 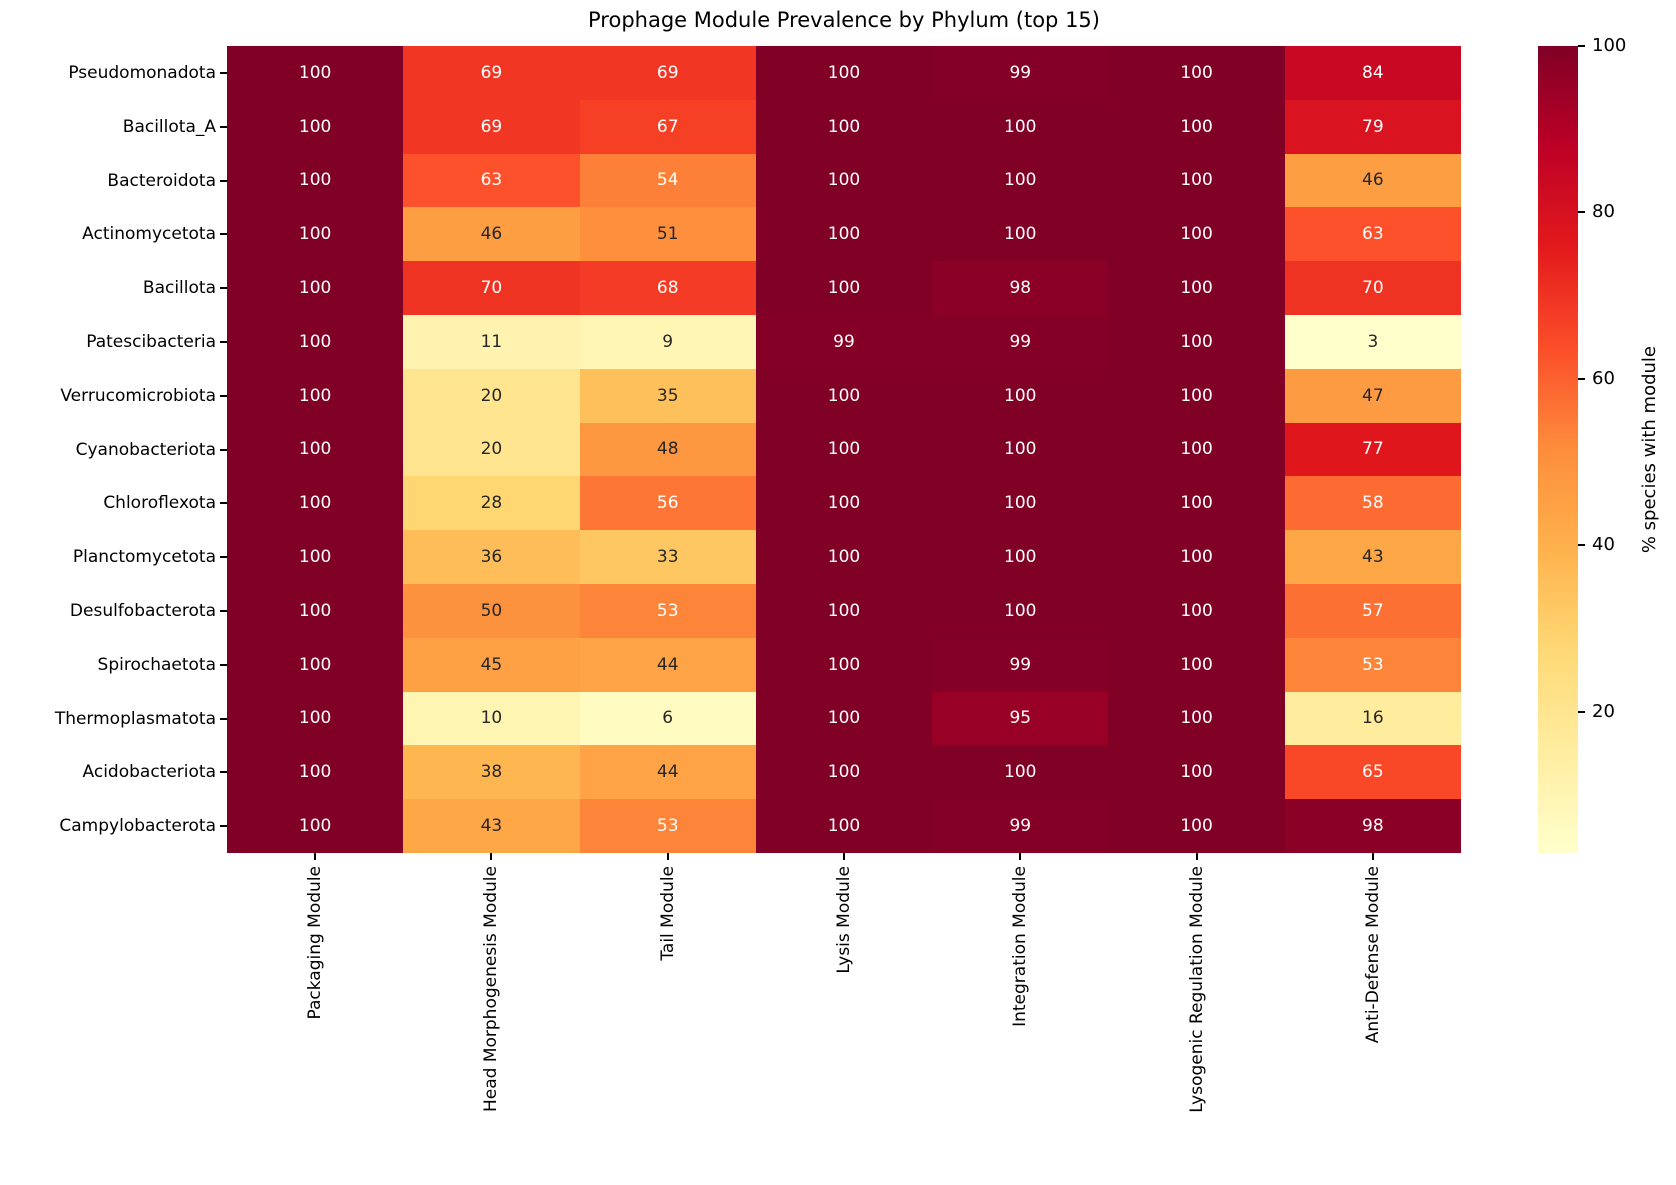 What do you see at coordinates (135, 718) in the screenshot?
I see `y-tick-label: Thermoplasmatota` at bounding box center [135, 718].